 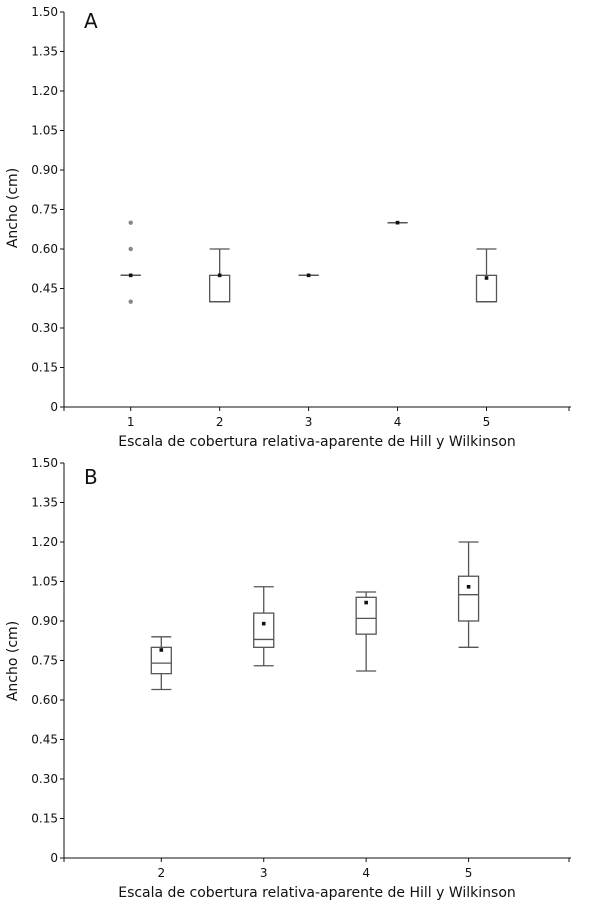 I want to click on panel-b-y-axis-title: Ancho (cm), so click(x=13, y=661).